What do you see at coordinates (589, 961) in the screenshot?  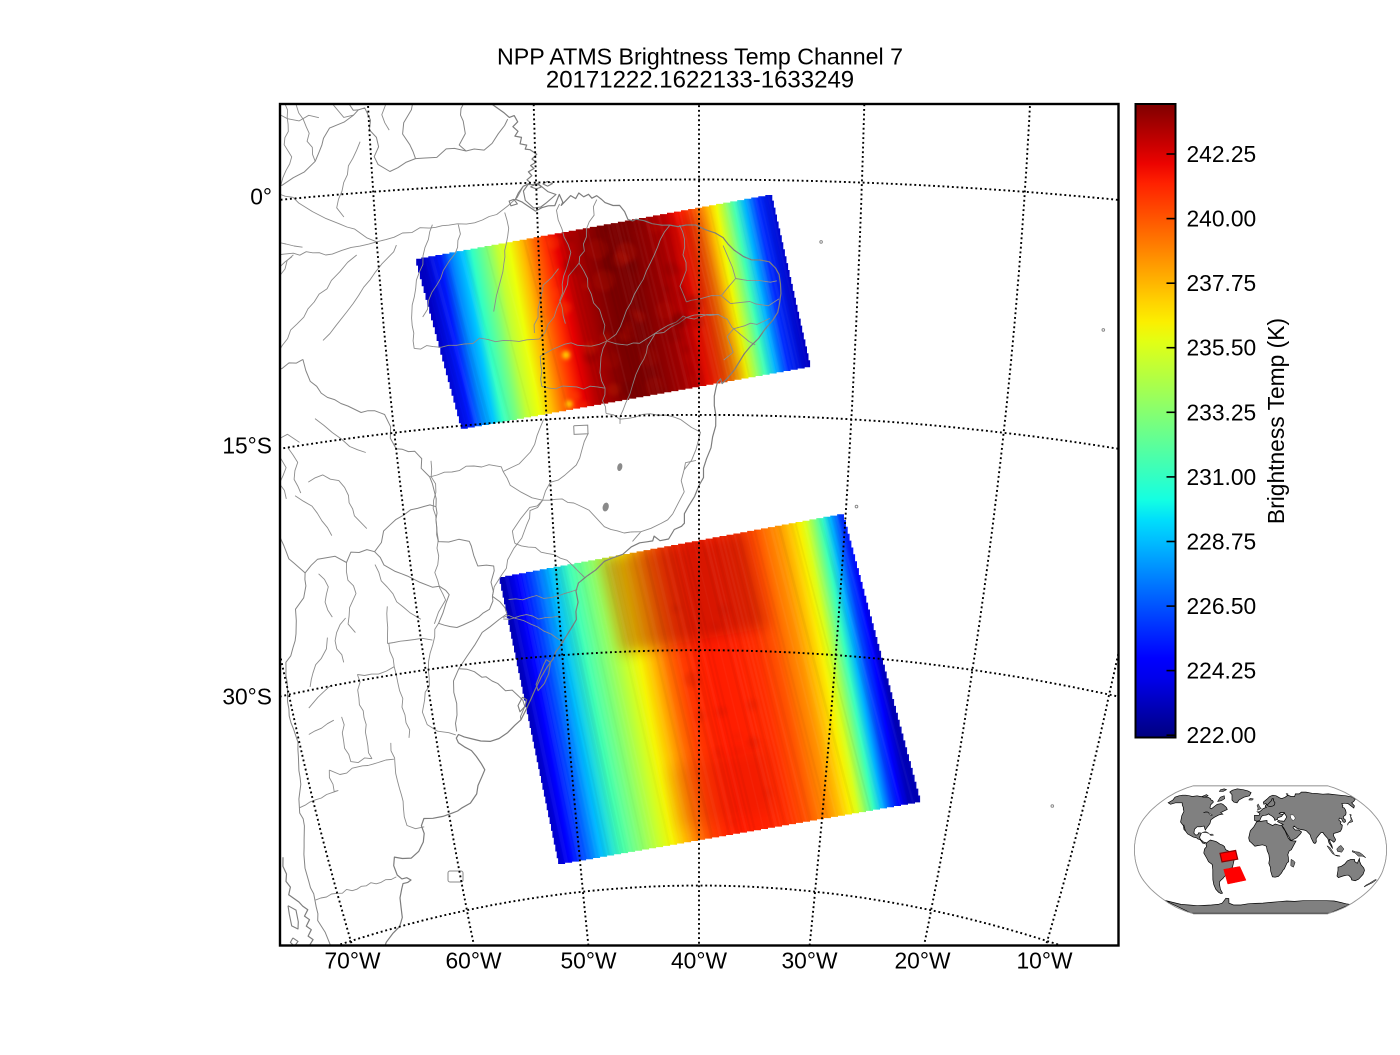 I see `svg-text: 50°W` at bounding box center [589, 961].